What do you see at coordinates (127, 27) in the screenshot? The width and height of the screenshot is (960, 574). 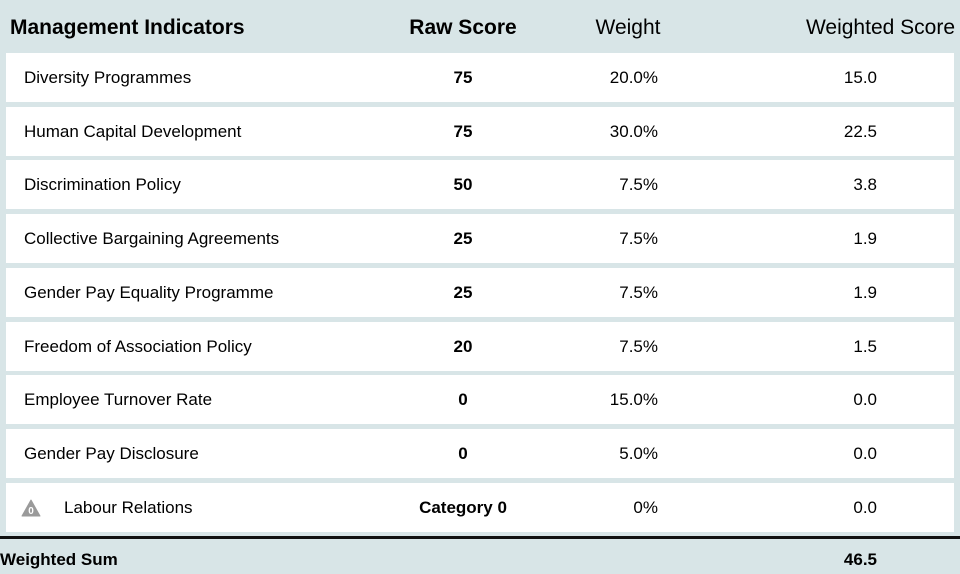 I see `column-header: Management Indicators` at bounding box center [127, 27].